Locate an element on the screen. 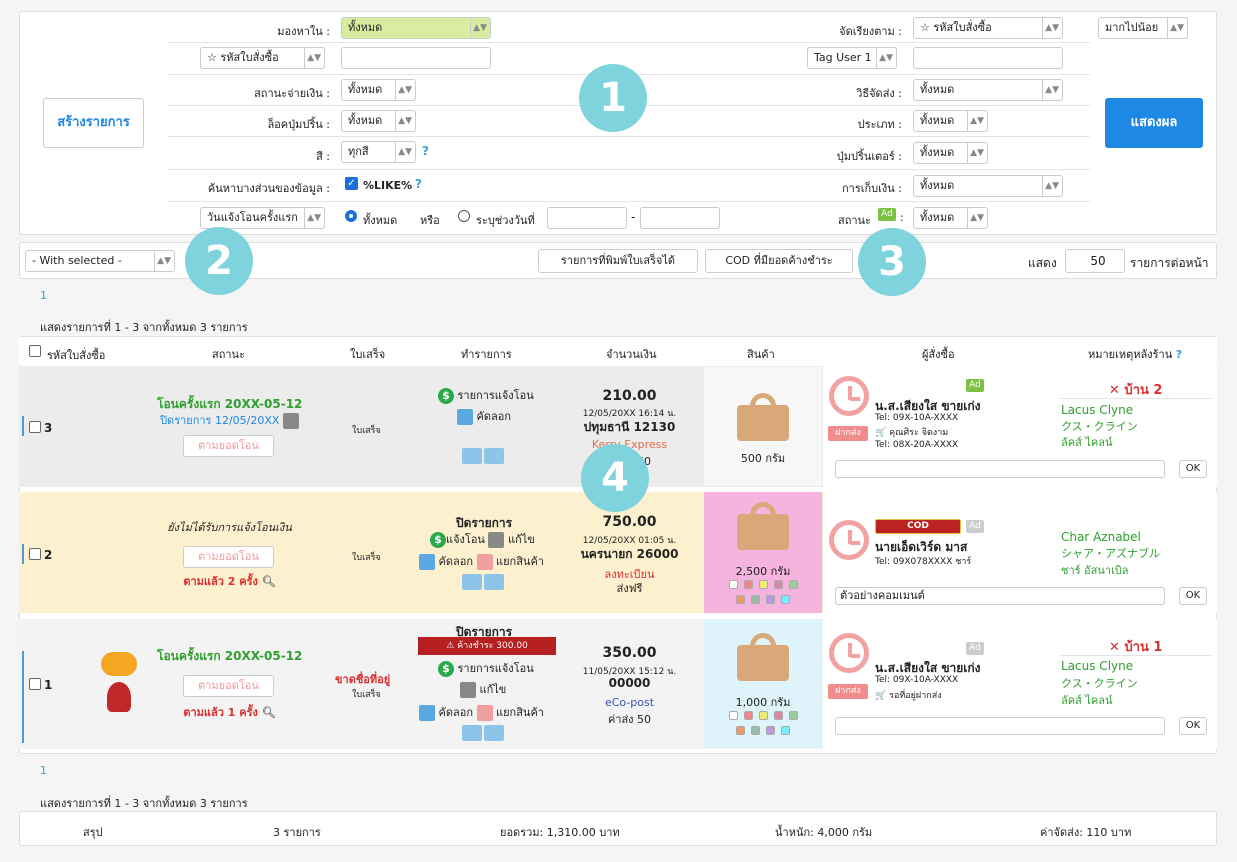  edit-link: แก้ไข is located at coordinates (483, 689).